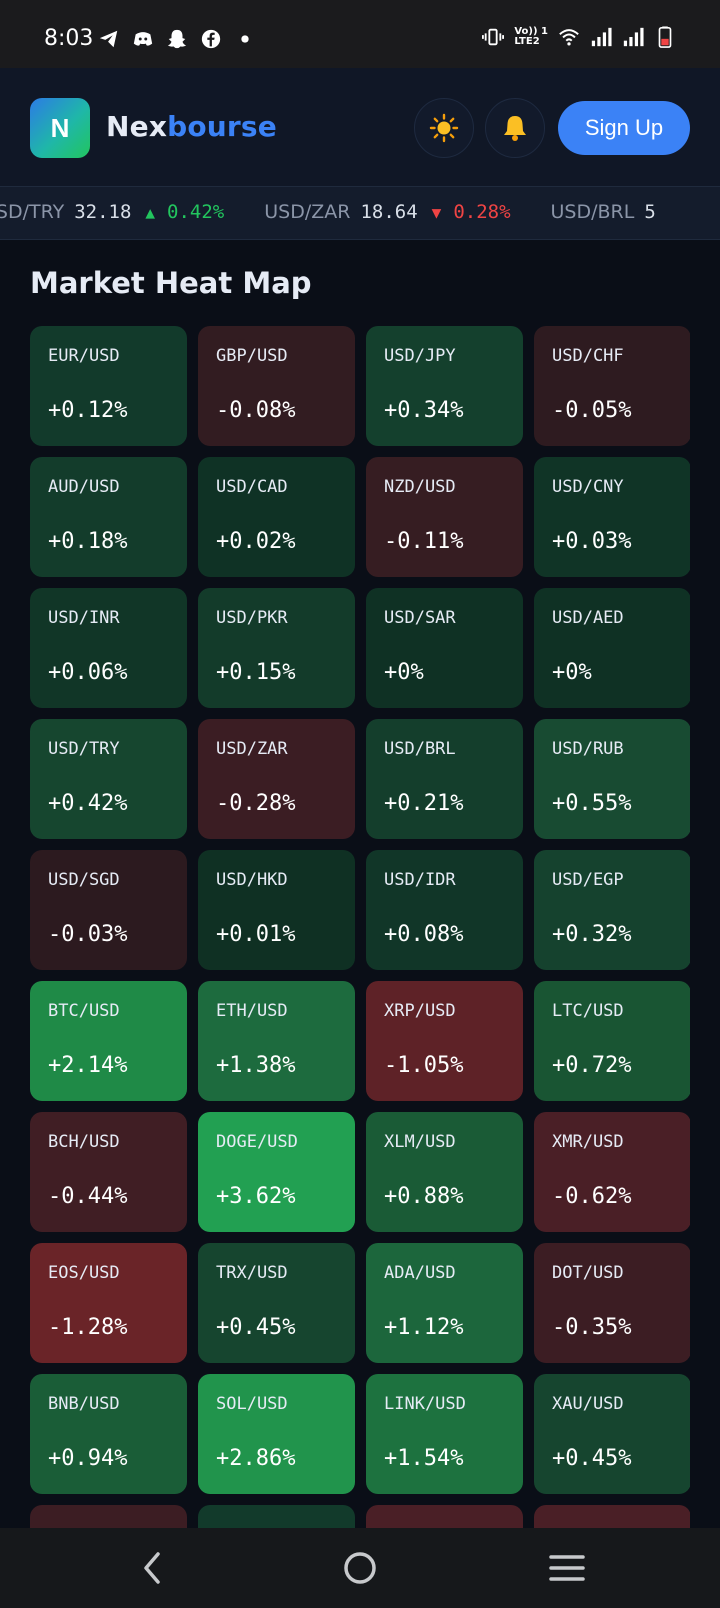 The image size is (720, 1608). I want to click on tile-change: -0.05%, so click(592, 410).